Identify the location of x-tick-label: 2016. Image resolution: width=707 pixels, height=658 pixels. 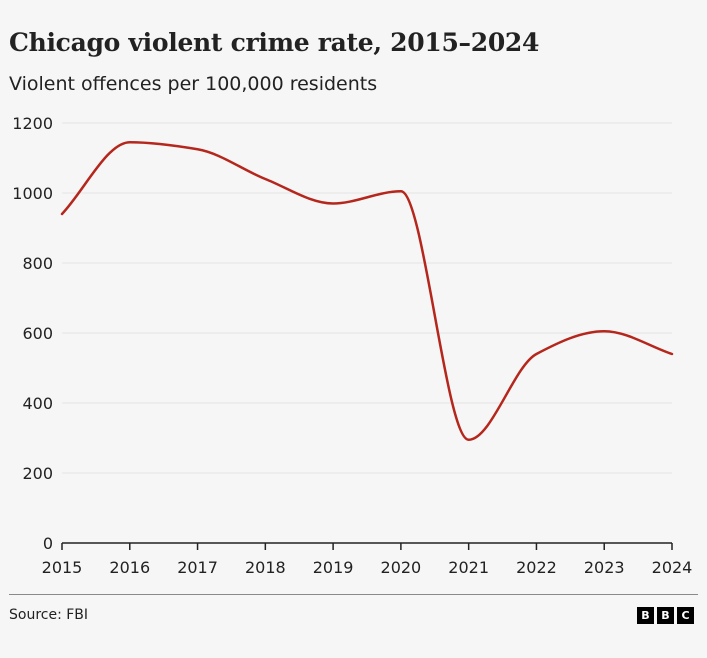
(129, 567).